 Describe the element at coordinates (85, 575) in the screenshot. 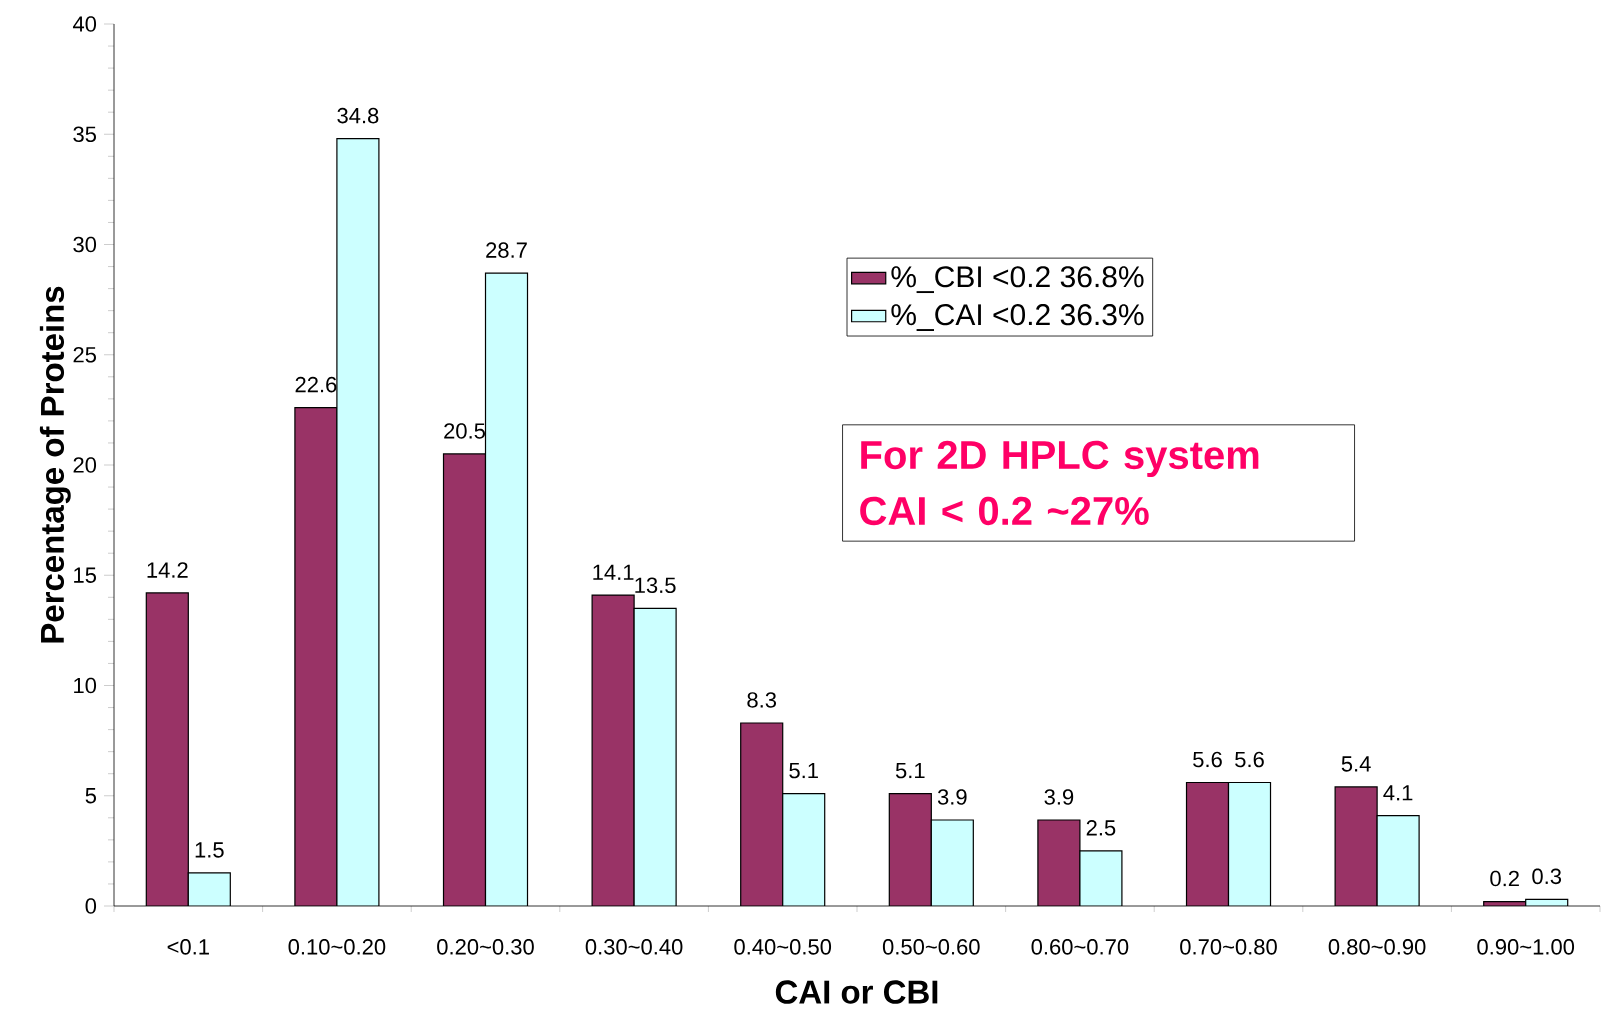

I see `y-tick-label: 15` at that location.